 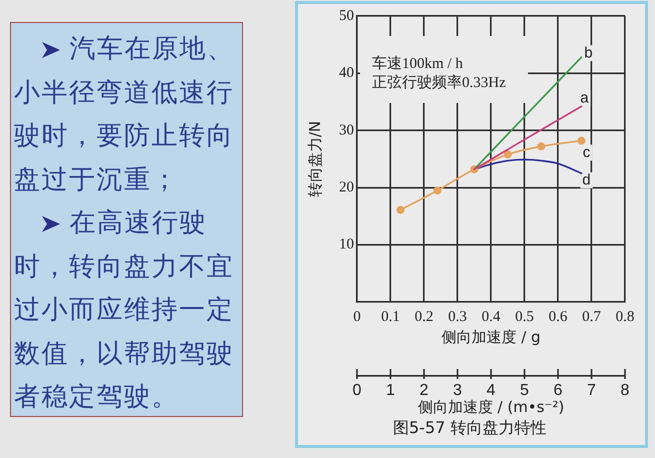 What do you see at coordinates (357, 316) in the screenshot?
I see `x-tick-label: 0` at bounding box center [357, 316].